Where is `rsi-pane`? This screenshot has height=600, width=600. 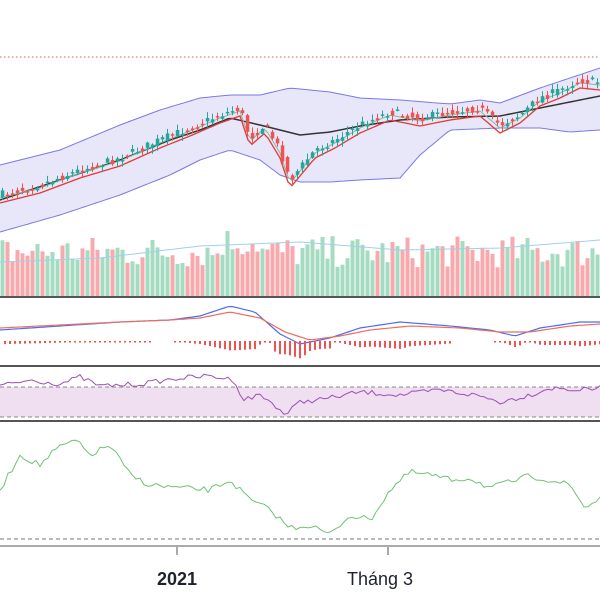
rsi-pane is located at coordinates (300, 395).